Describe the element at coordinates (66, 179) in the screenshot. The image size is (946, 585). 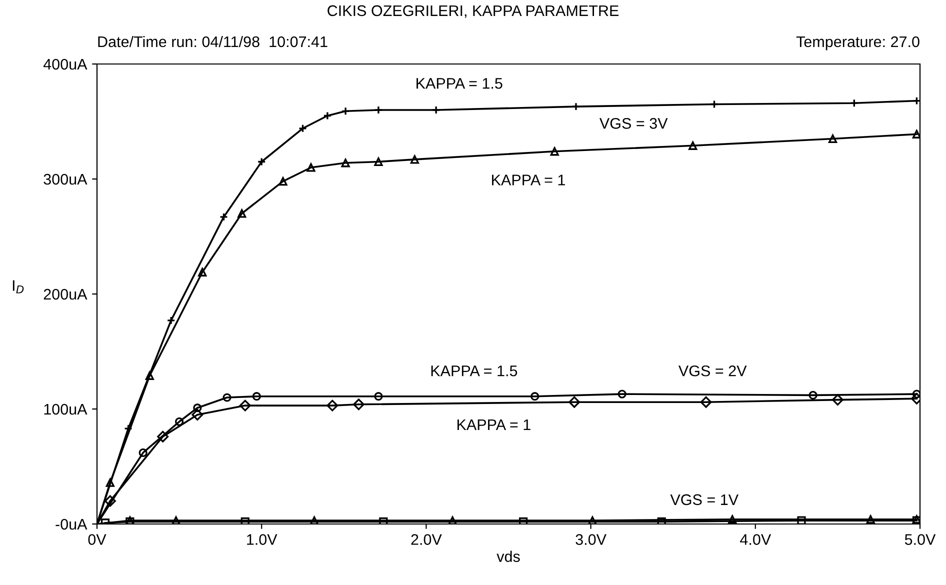
I see `y-tick-label: 300uA` at that location.